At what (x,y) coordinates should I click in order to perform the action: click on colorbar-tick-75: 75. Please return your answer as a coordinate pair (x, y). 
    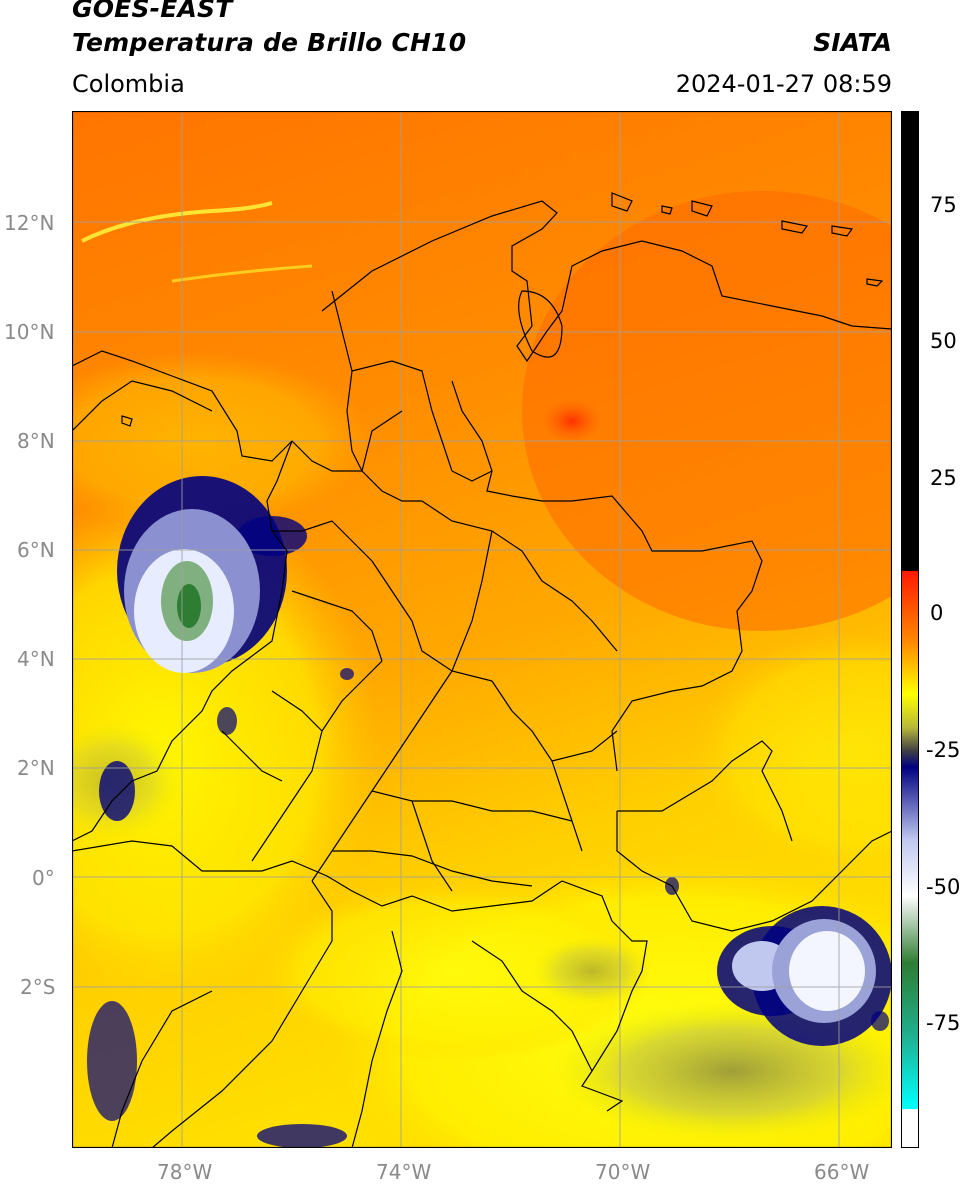
    Looking at the image, I should click on (943, 205).